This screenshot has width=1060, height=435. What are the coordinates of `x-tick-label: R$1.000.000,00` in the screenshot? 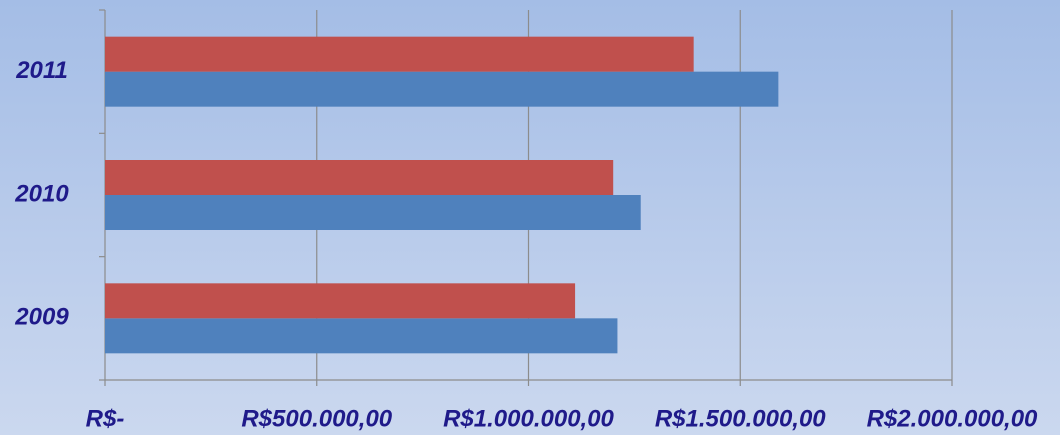 It's located at (528, 418).